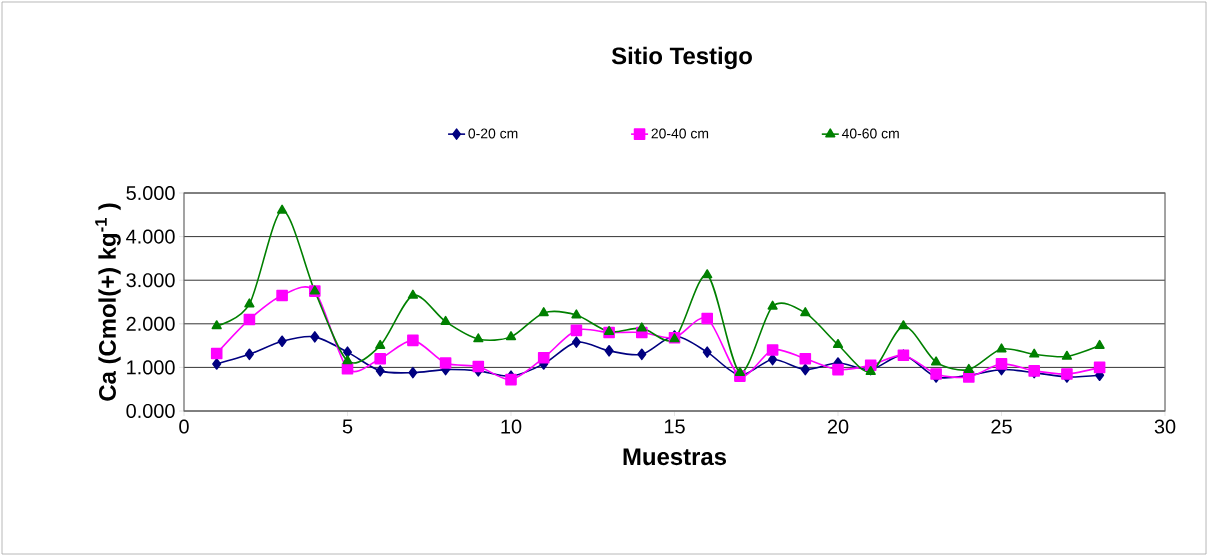 This screenshot has height=556, width=1208. What do you see at coordinates (150, 236) in the screenshot?
I see `y-tick-label: 4.000` at bounding box center [150, 236].